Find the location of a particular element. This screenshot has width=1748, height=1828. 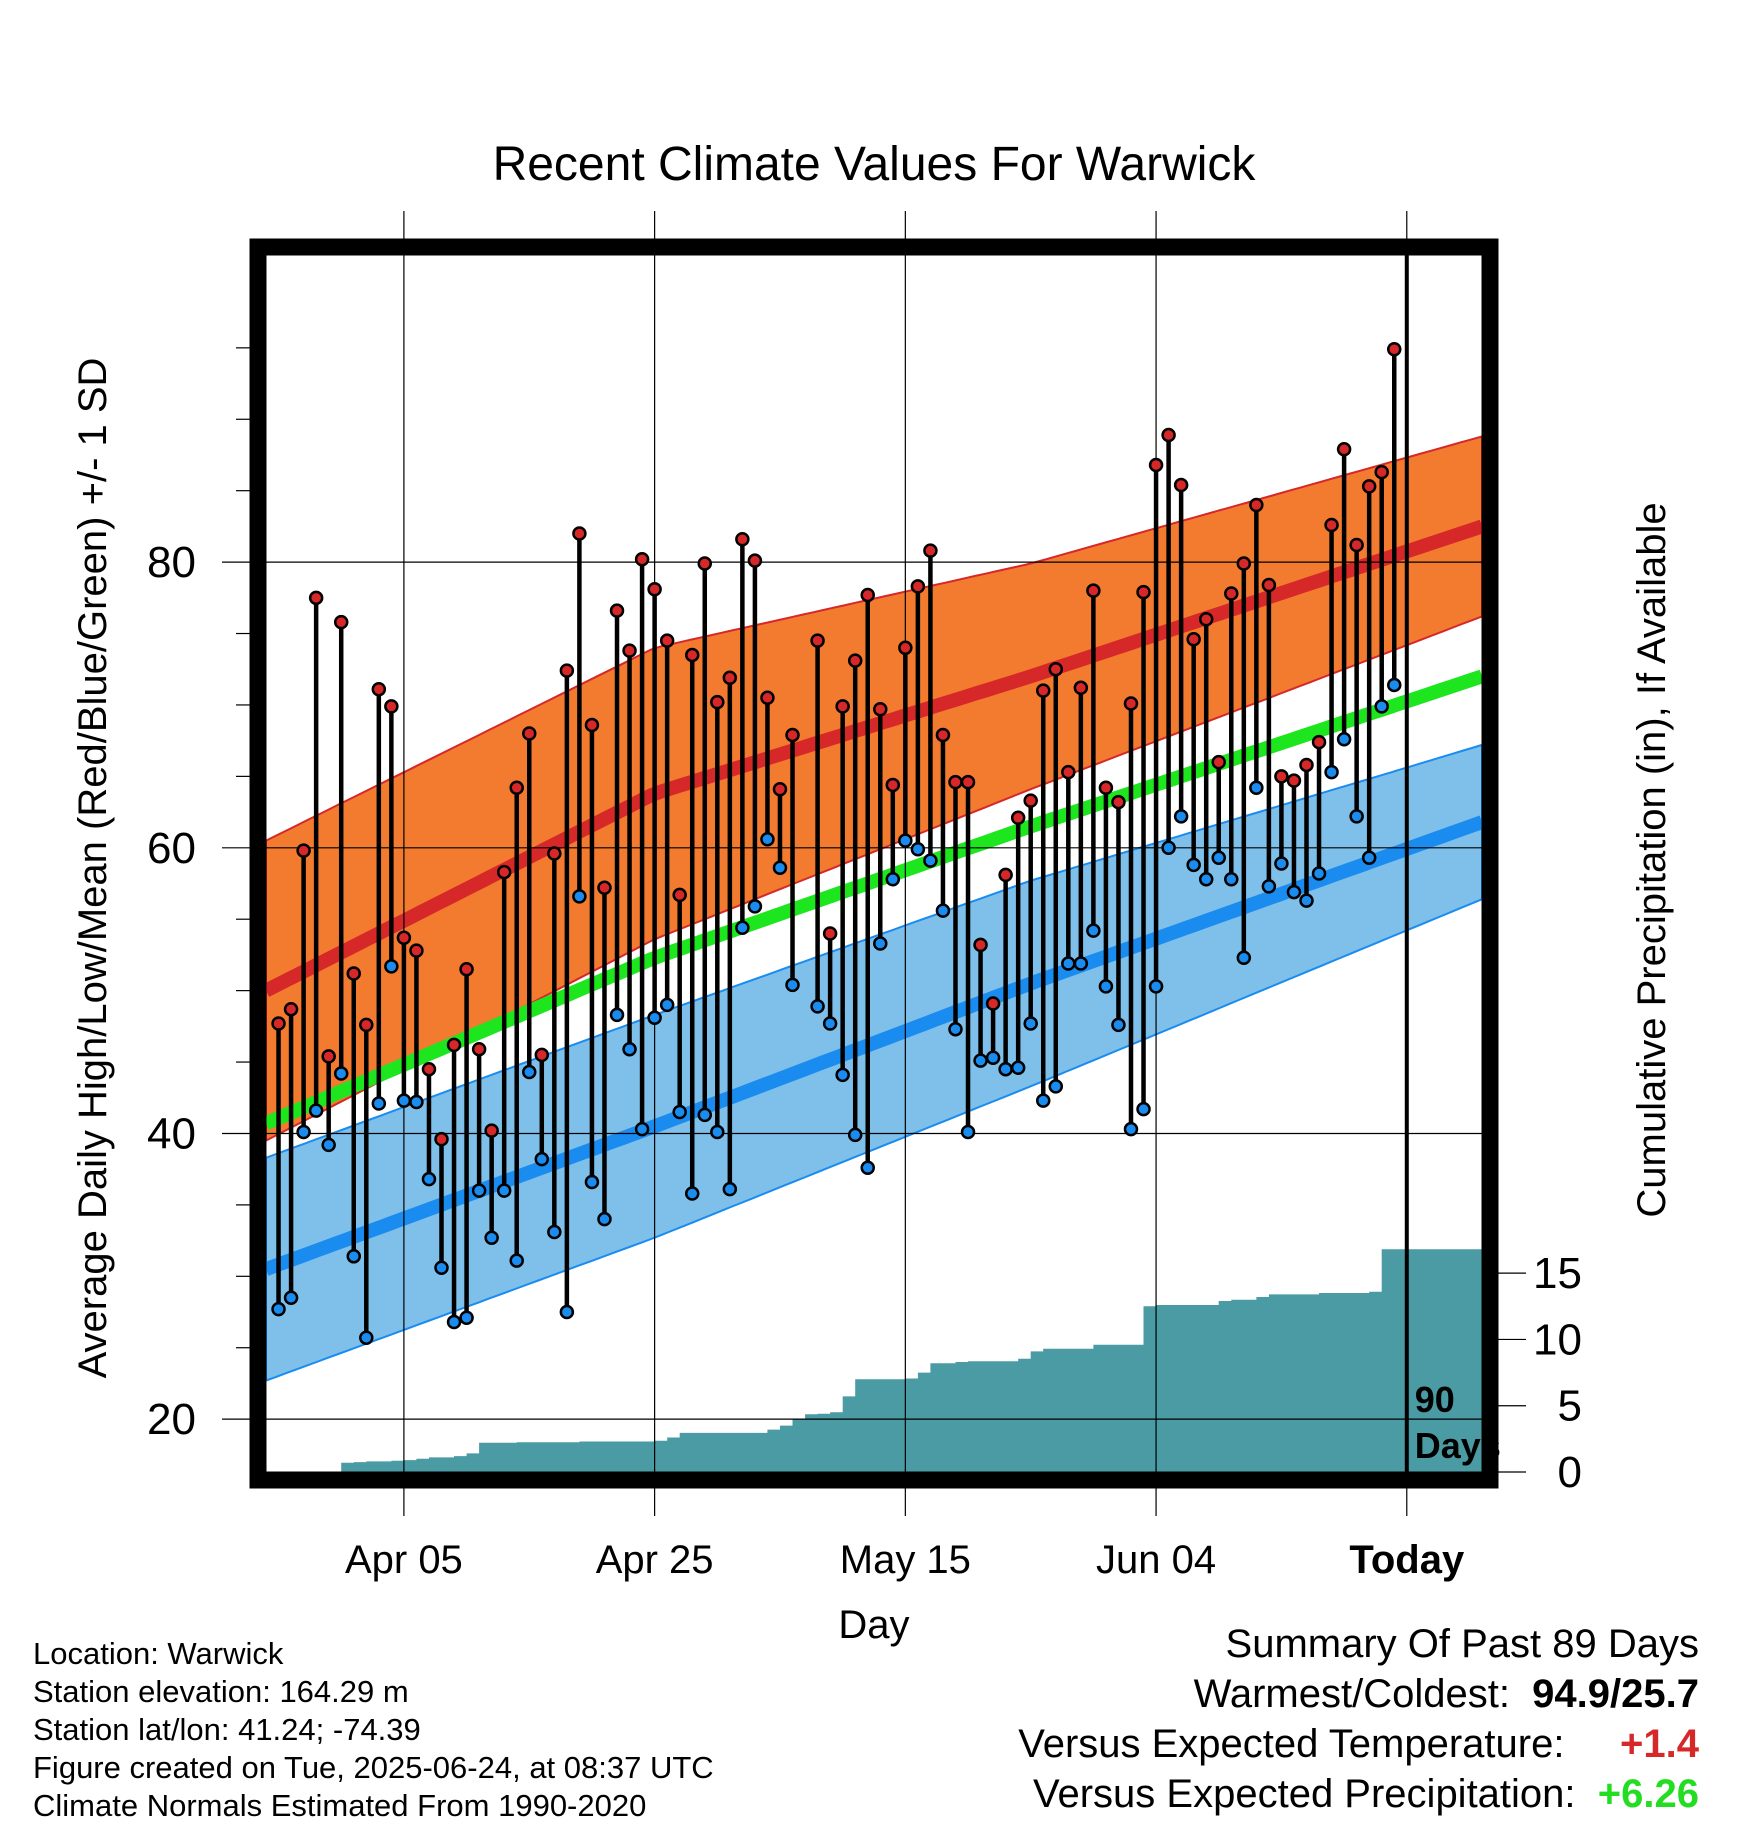

y-tick-label: 80 is located at coordinates (171, 562).